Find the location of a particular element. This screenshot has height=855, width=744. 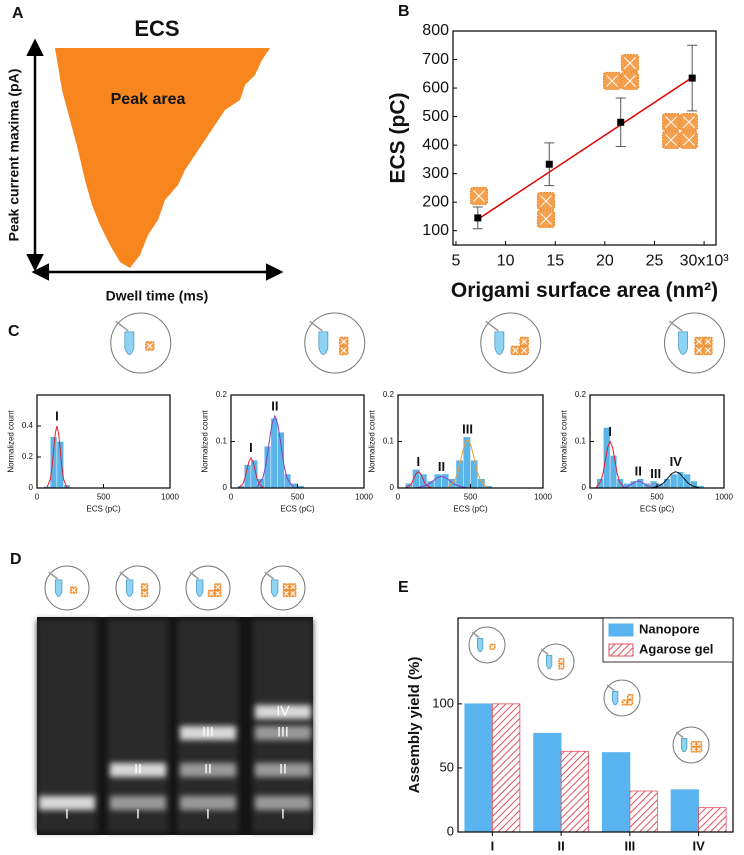

y-tick-label: 100 is located at coordinates (435, 230).